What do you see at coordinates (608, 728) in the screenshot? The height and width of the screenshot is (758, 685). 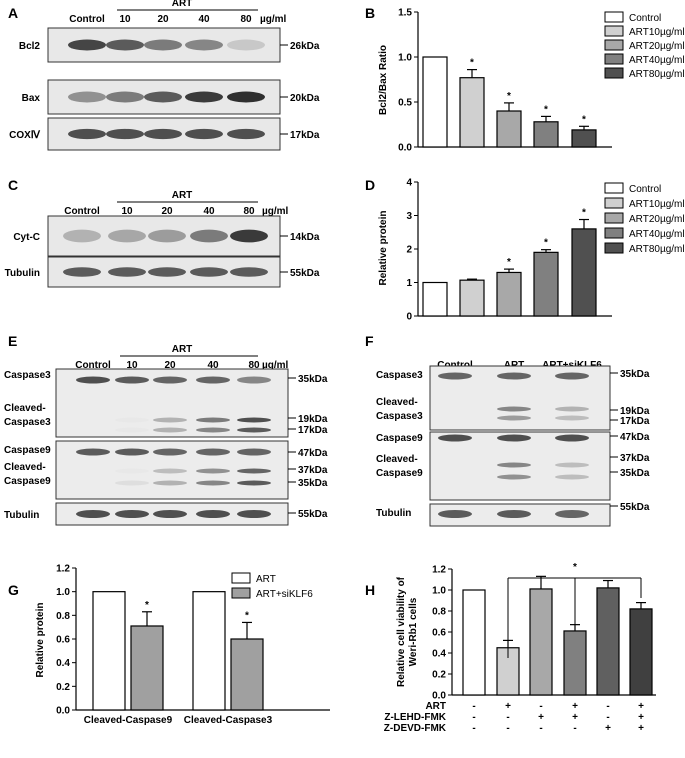 I see `treatment-mark: +` at bounding box center [608, 728].